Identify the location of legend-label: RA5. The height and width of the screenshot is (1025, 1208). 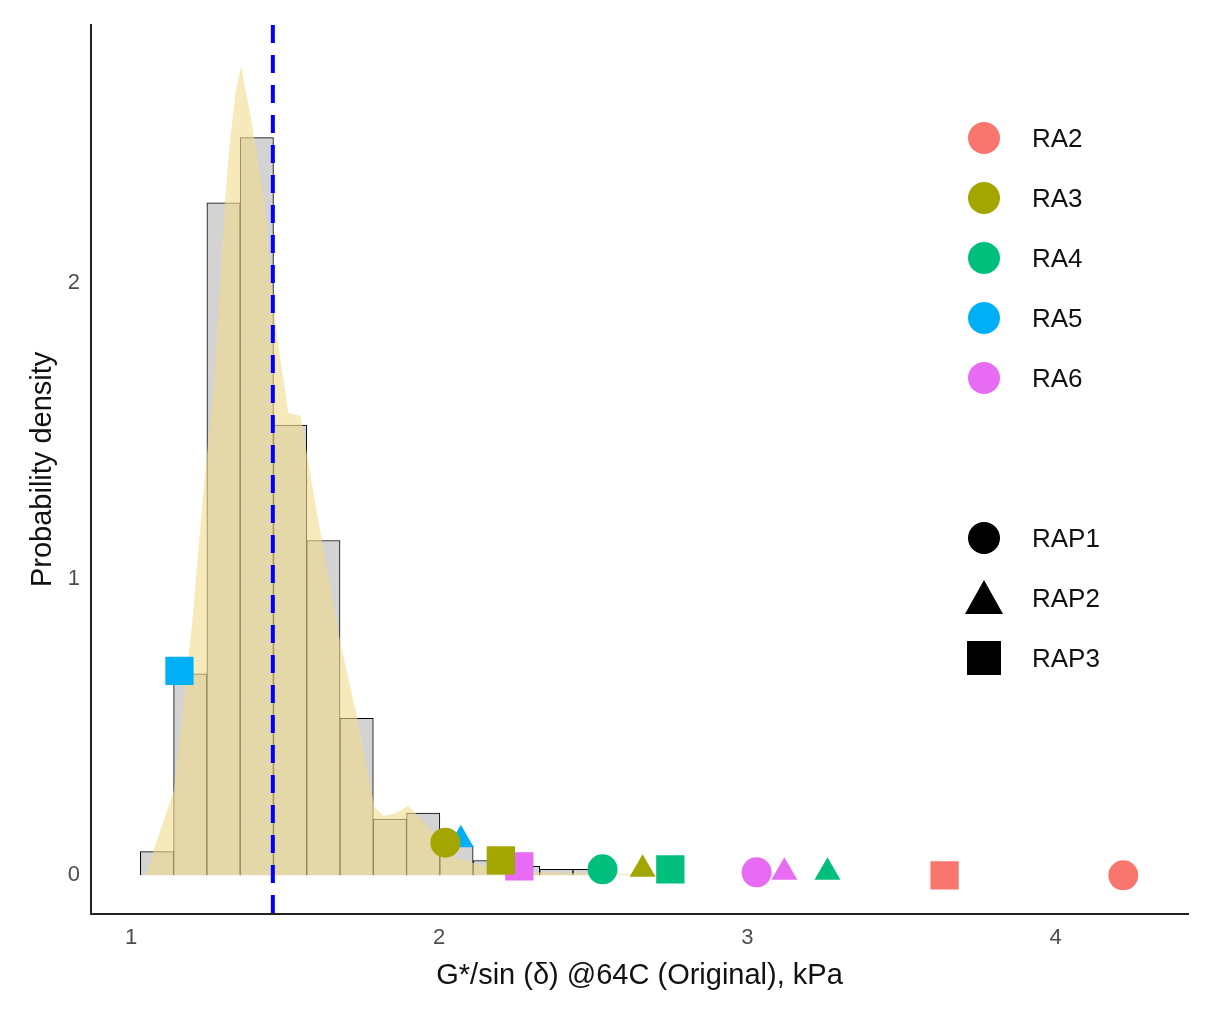
(1057, 318).